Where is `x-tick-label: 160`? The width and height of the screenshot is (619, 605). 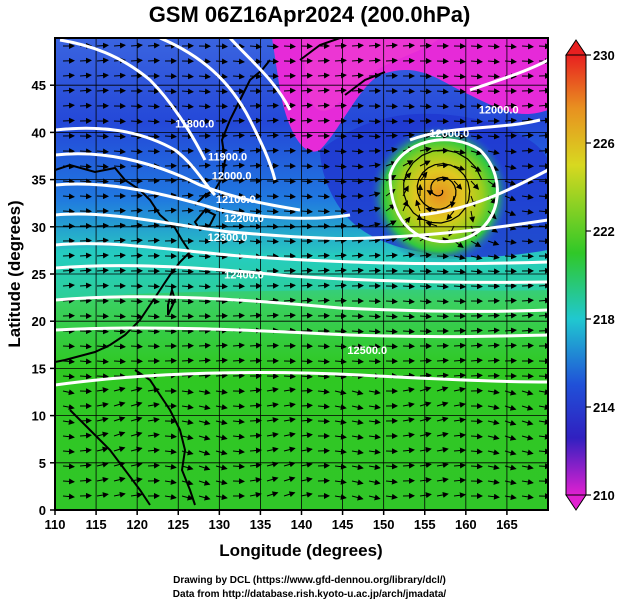 x-tick-label: 160 is located at coordinates (466, 524).